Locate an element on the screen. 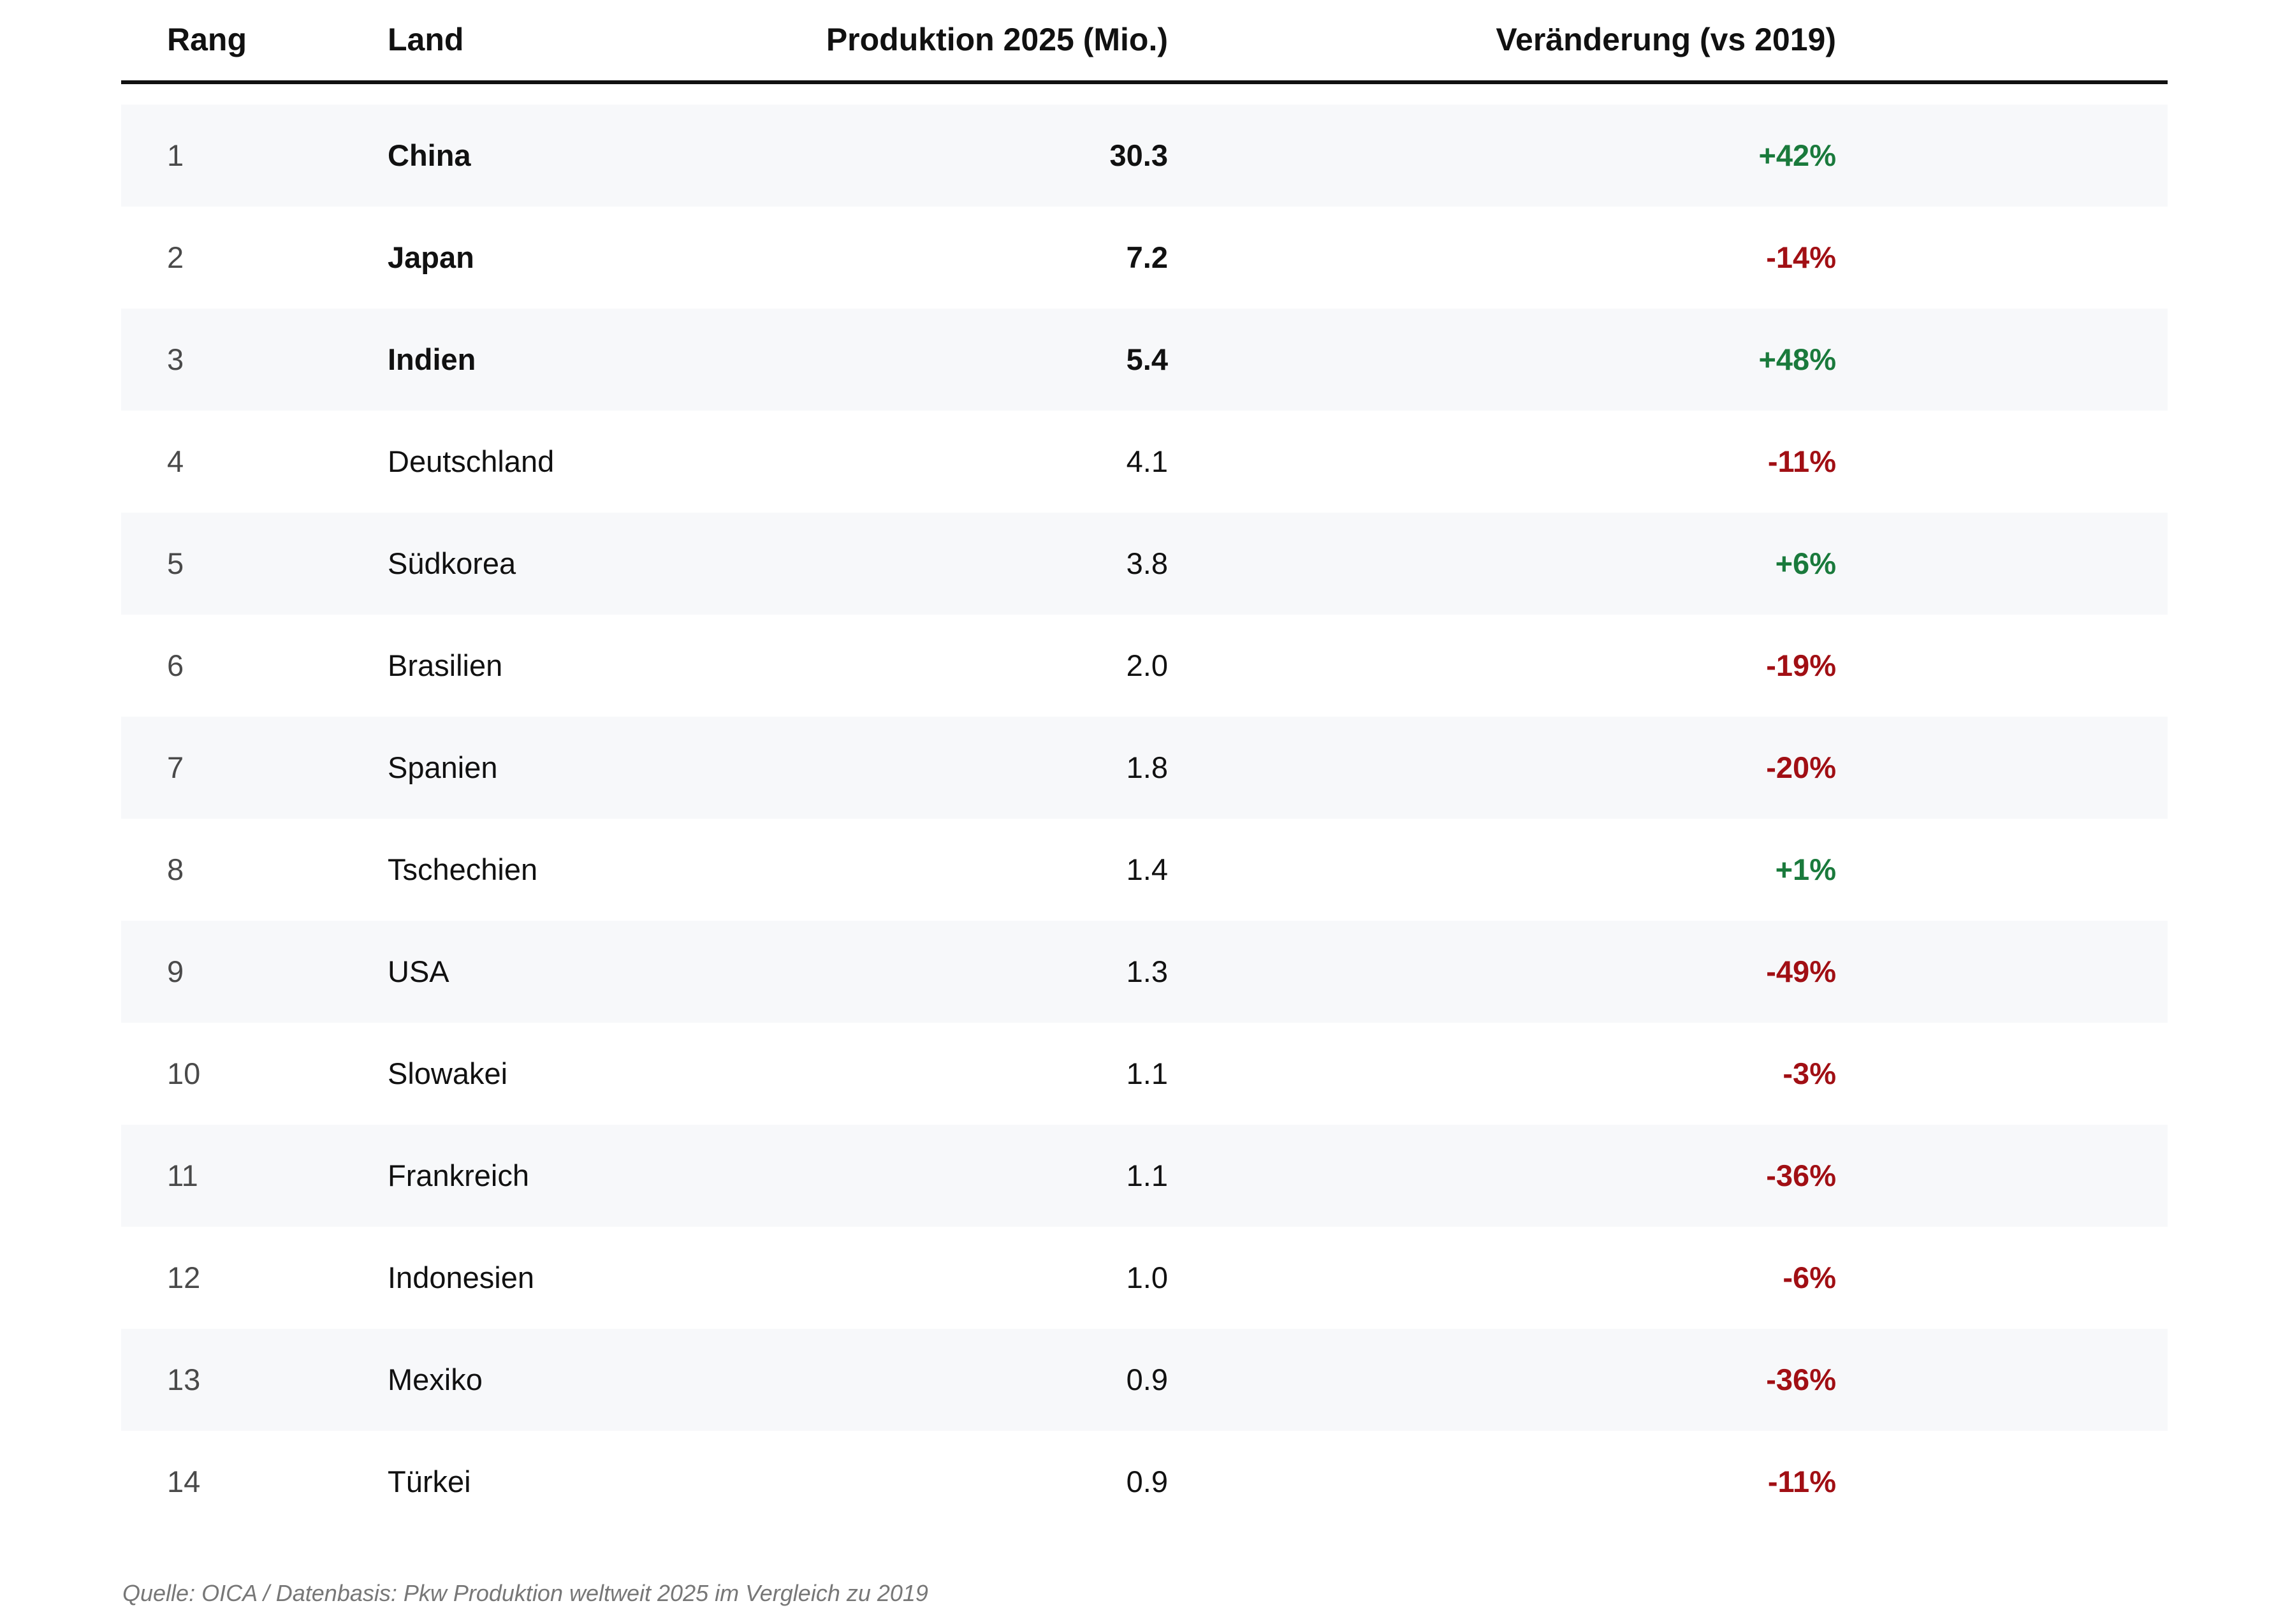 Image resolution: width=2276 pixels, height=1624 pixels. table-row: 8 Tschechien 1.4 +1% is located at coordinates (1144, 870).